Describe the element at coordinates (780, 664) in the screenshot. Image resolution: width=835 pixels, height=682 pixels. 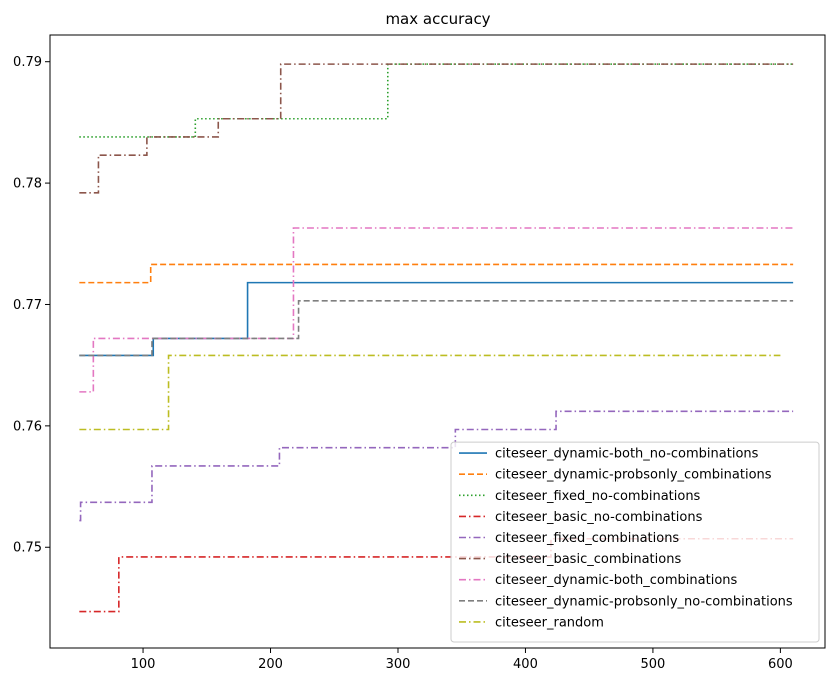
I see `x-tick-label: 600` at that location.